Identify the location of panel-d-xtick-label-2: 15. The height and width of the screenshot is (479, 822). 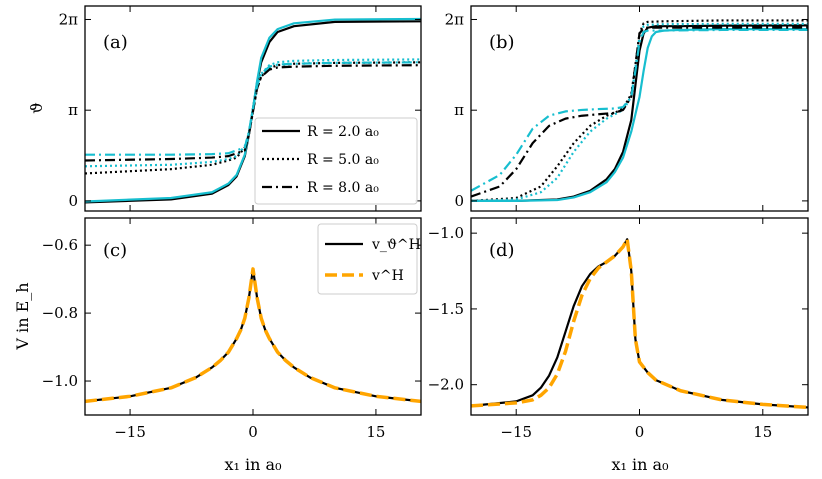
(762, 432).